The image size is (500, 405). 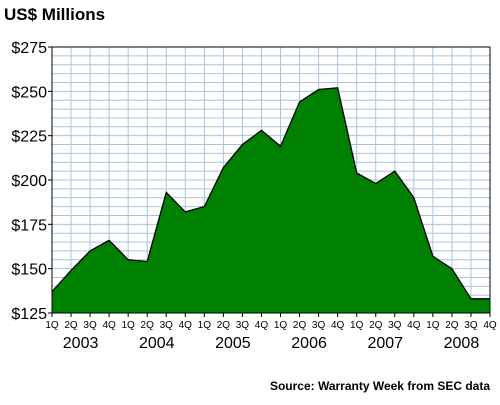 I want to click on y-tick-label: $150, so click(x=29, y=270).